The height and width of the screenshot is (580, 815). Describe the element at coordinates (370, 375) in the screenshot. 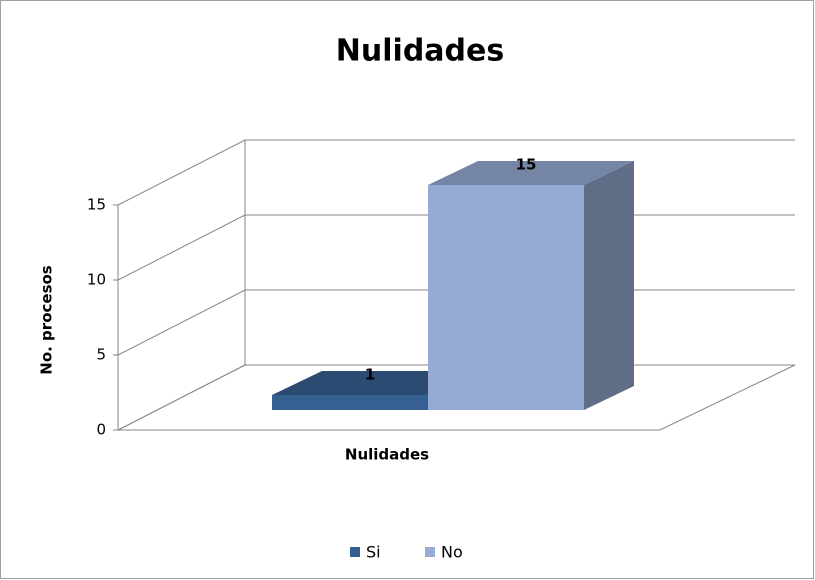

I see `data-label: 1` at that location.